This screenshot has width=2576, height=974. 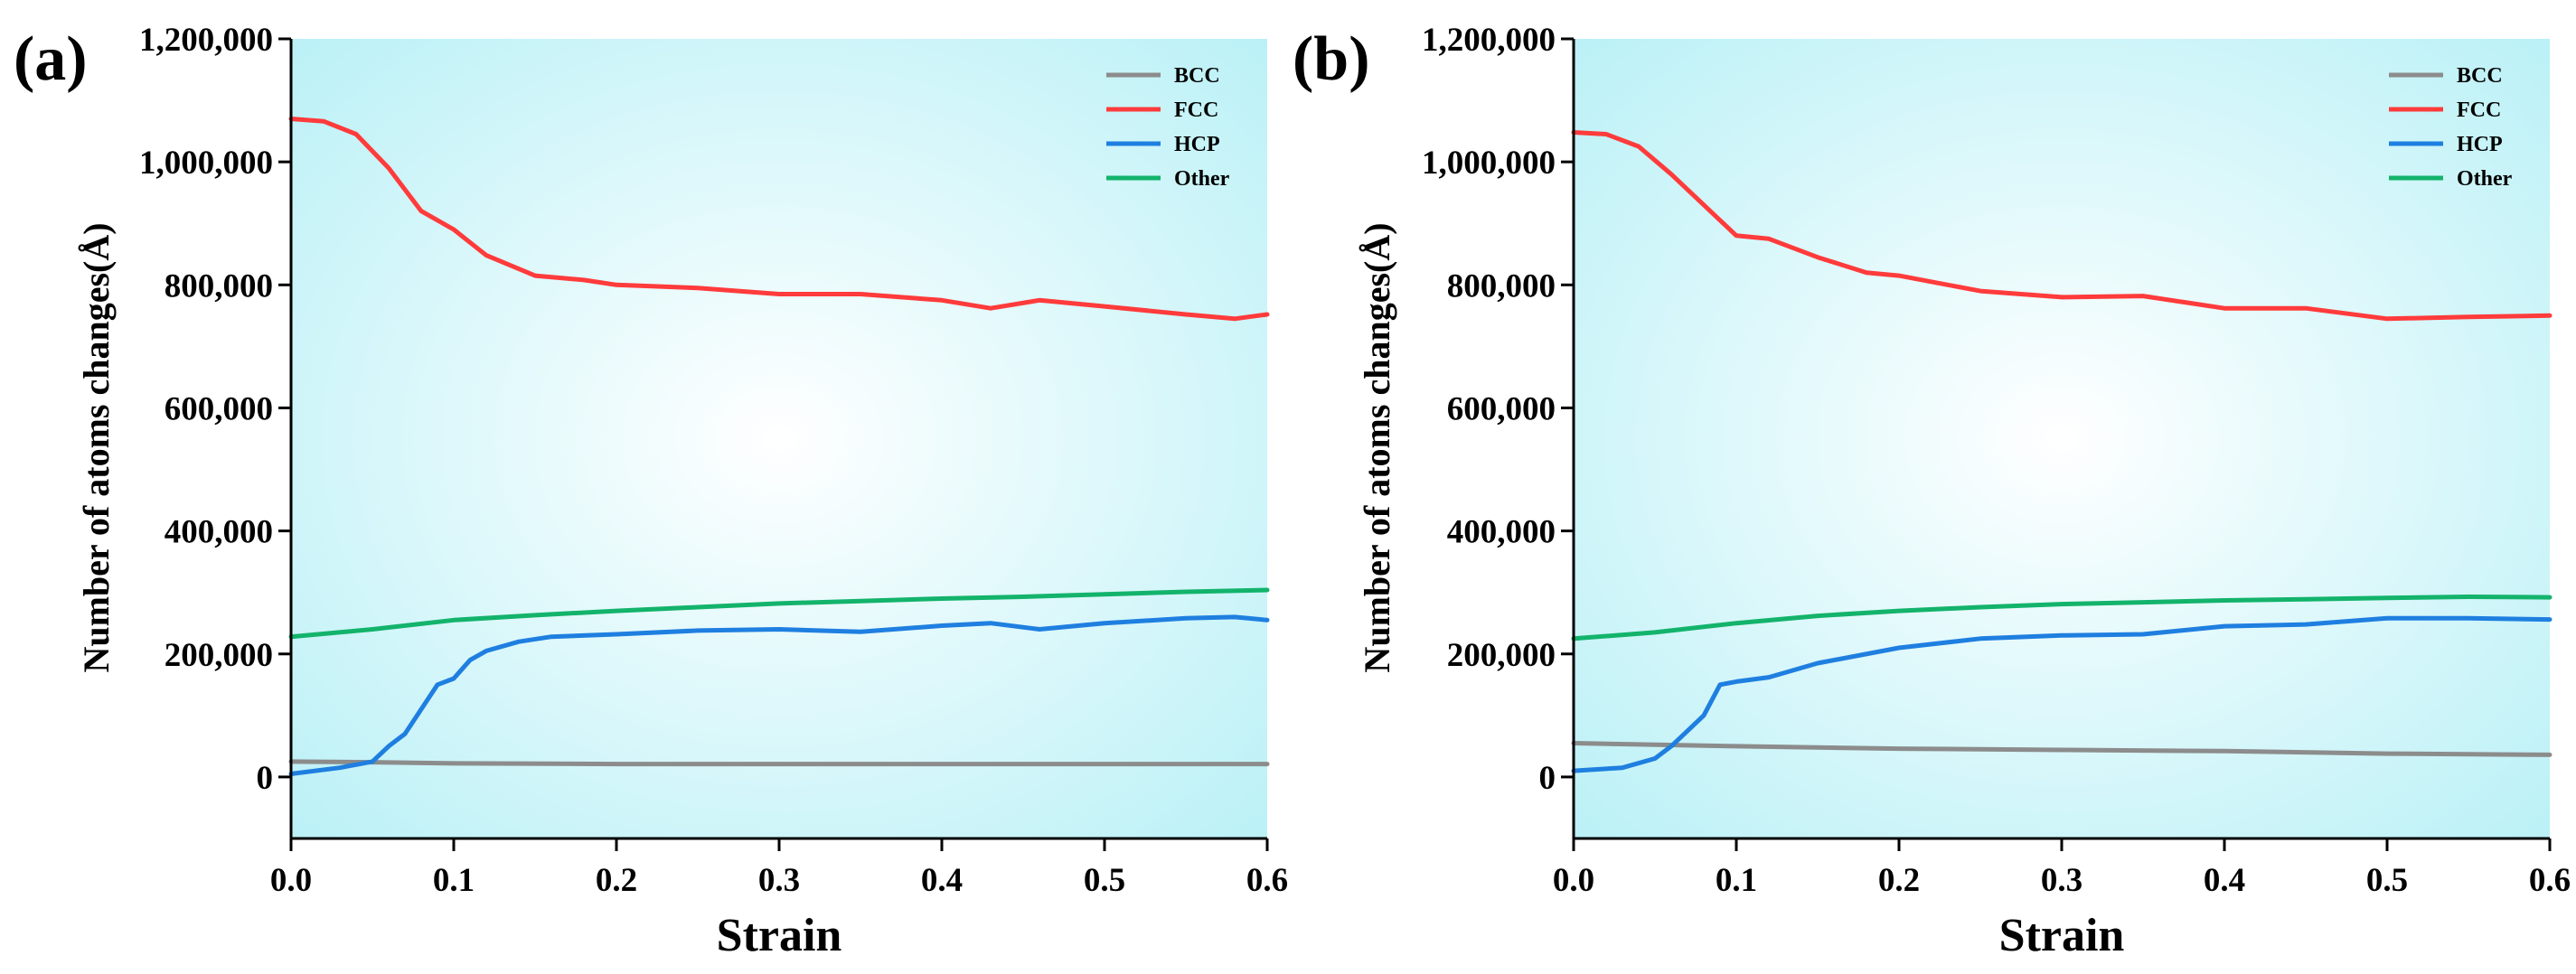 What do you see at coordinates (1331, 59) in the screenshot?
I see `panel-label: (b)` at bounding box center [1331, 59].